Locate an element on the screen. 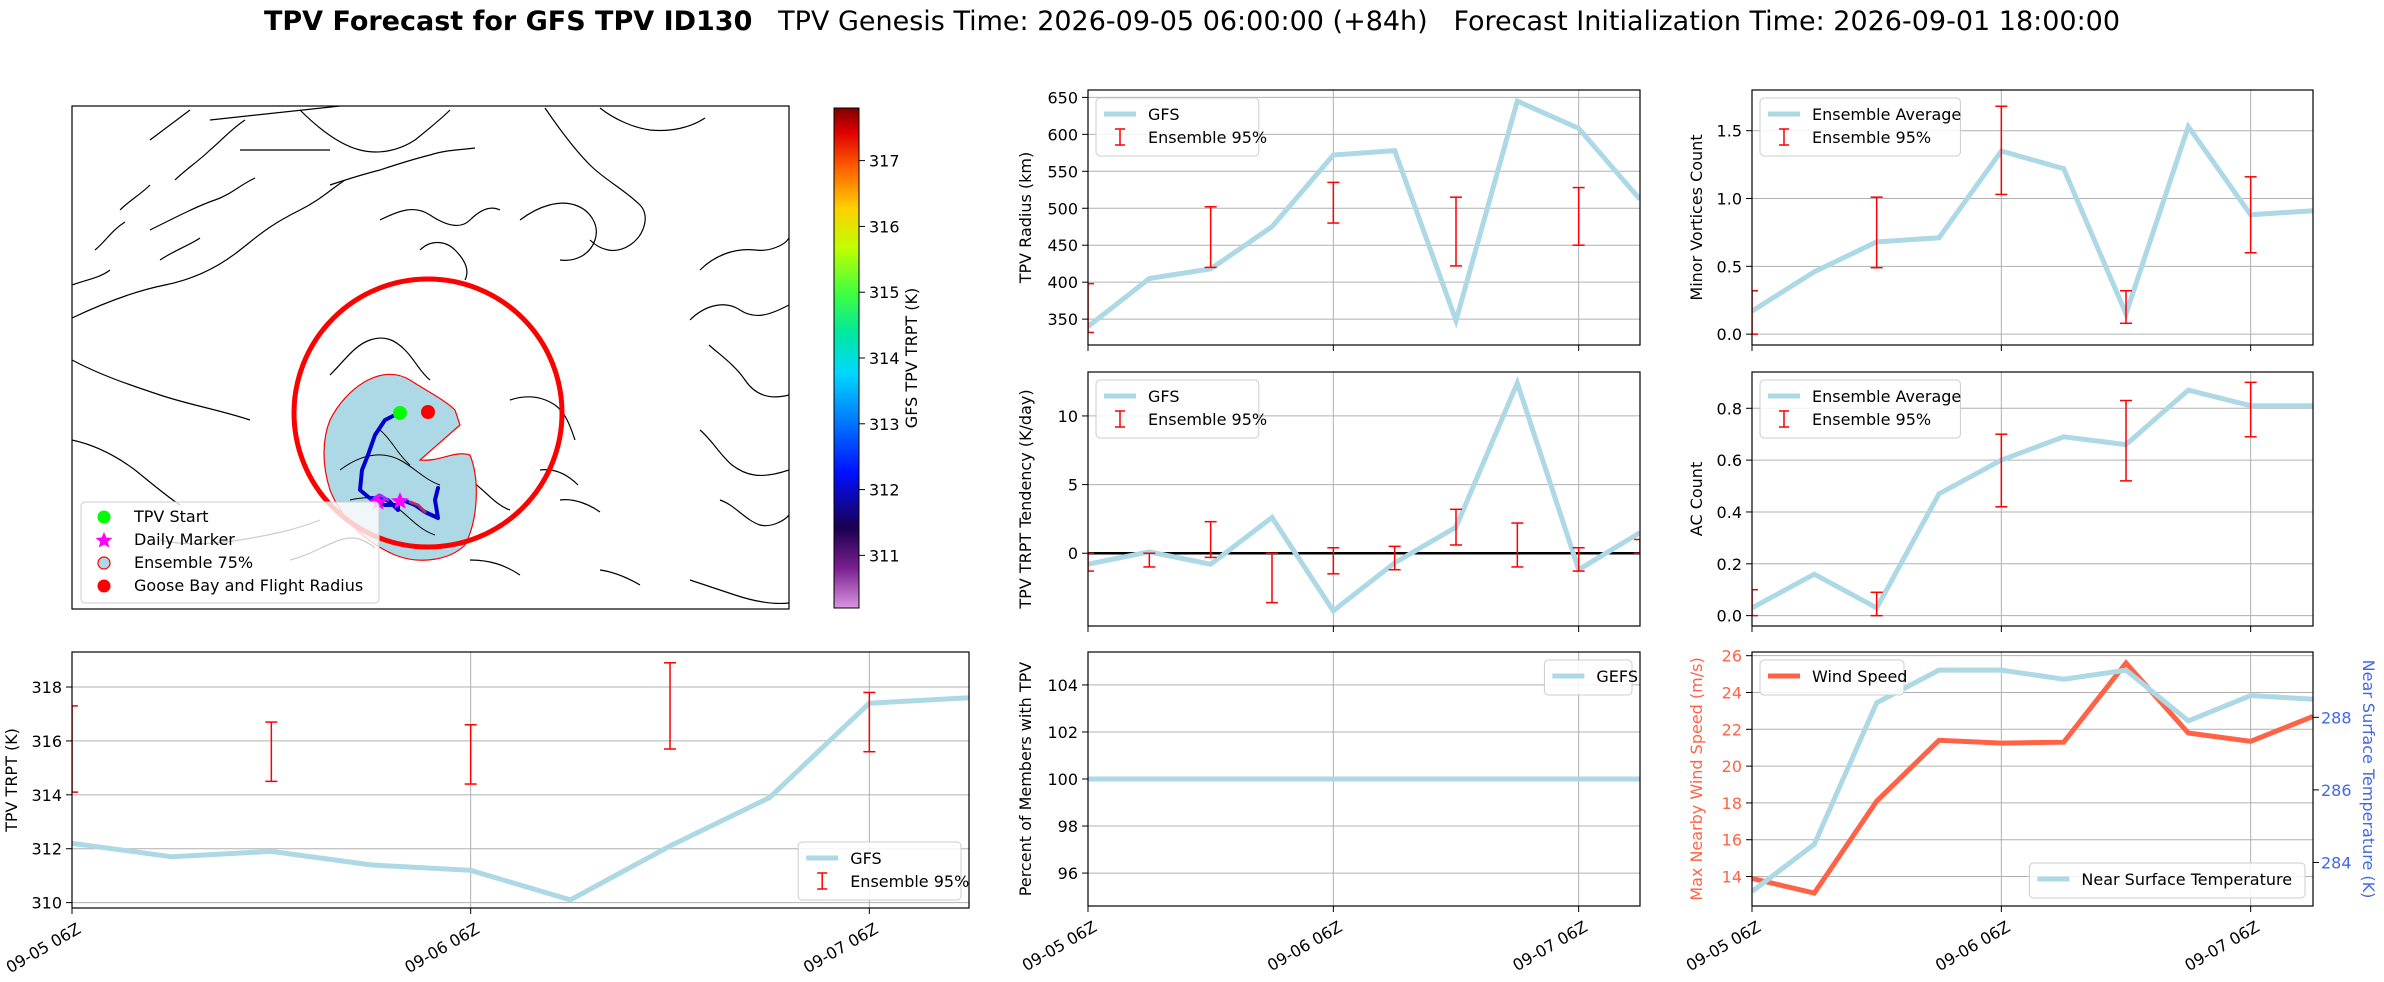 The image size is (2384, 982). y-tick-label: 102 is located at coordinates (1062, 732).